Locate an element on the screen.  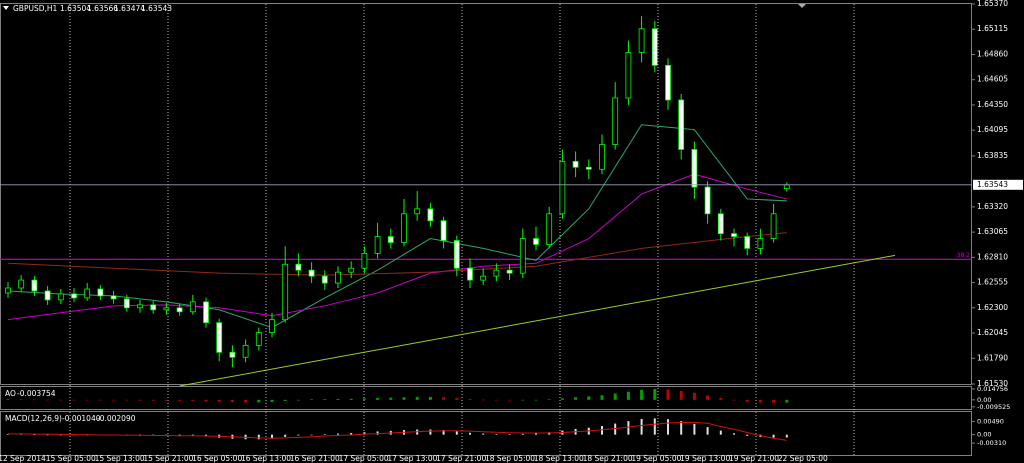
y-tick-label: 1.61530 is located at coordinates (992, 383).